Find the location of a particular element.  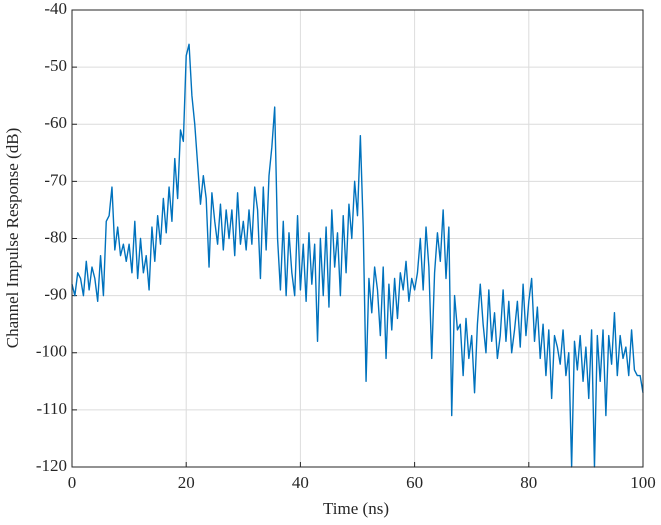

y-tick-label: -80 is located at coordinates (55, 236).